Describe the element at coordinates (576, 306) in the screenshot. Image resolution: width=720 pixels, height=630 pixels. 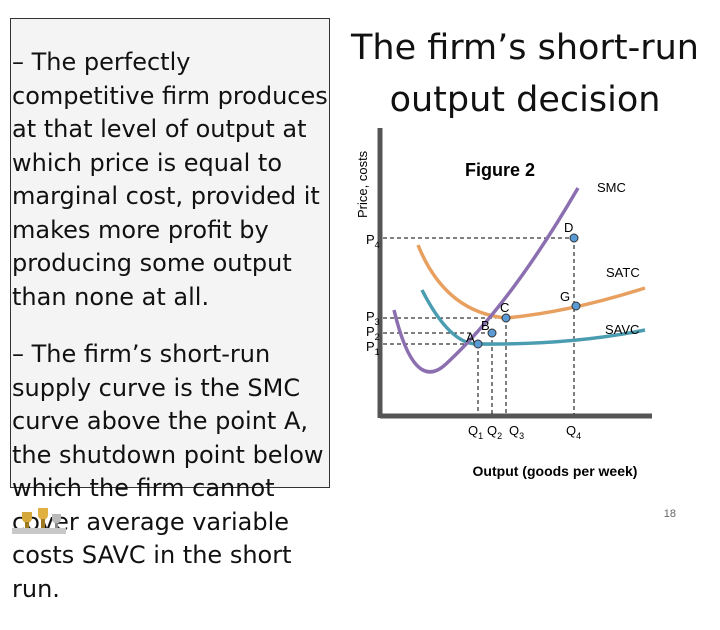
I see `point-g` at that location.